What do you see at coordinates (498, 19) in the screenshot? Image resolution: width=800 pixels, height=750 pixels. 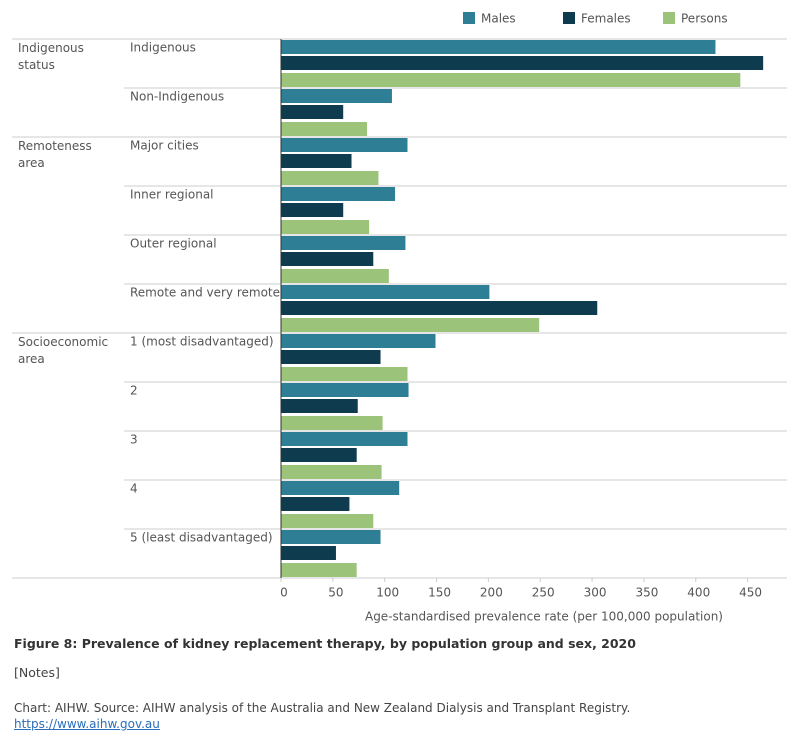 I see `legend-label: Males` at bounding box center [498, 19].